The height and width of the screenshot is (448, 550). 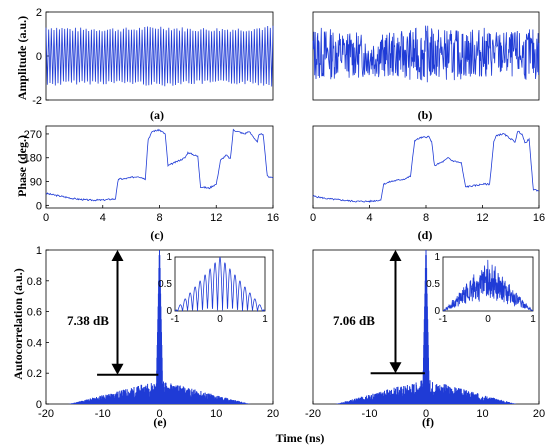 What do you see at coordinates (33, 159) in the screenshot?
I see `y-tick-label: 180` at bounding box center [33, 159].